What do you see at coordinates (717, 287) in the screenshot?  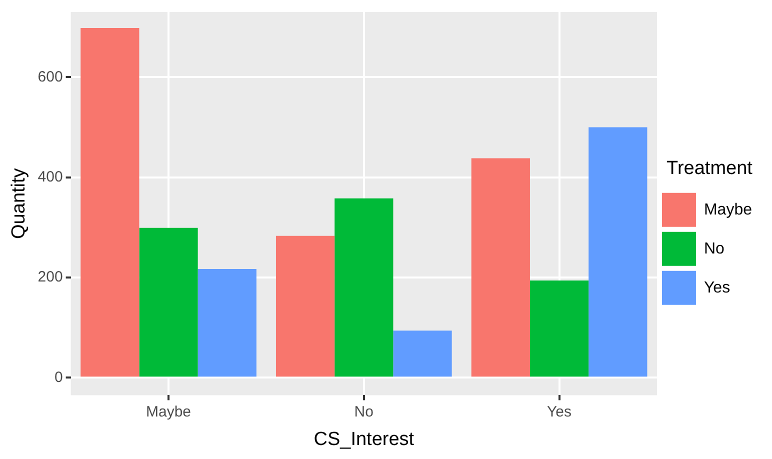 I see `legend-label: Yes` at bounding box center [717, 287].